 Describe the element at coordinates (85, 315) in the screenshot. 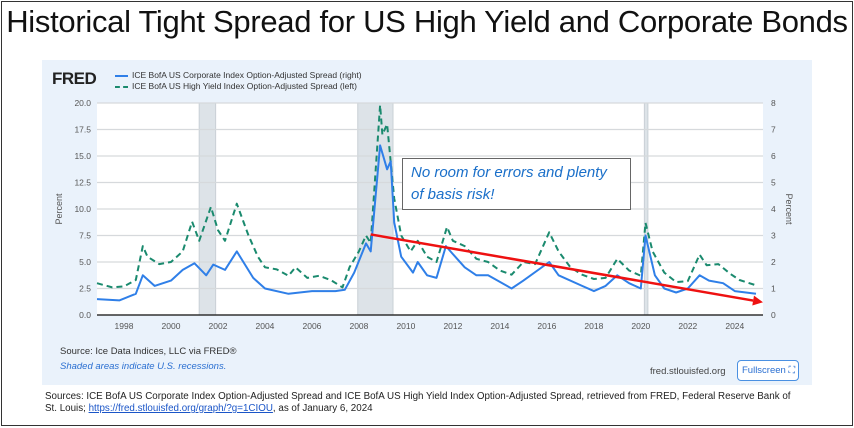

I see `y-tick-left: 0.0` at that location.